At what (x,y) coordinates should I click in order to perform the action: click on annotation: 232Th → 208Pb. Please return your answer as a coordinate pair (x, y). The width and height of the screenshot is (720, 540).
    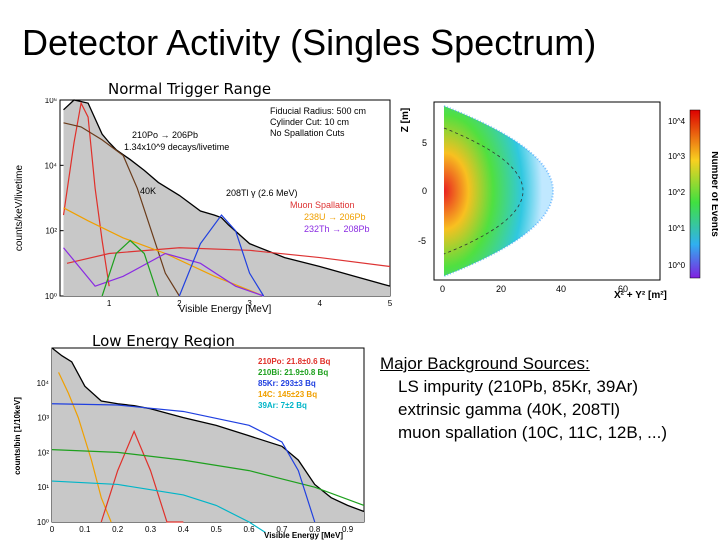
    Looking at the image, I should click on (337, 229).